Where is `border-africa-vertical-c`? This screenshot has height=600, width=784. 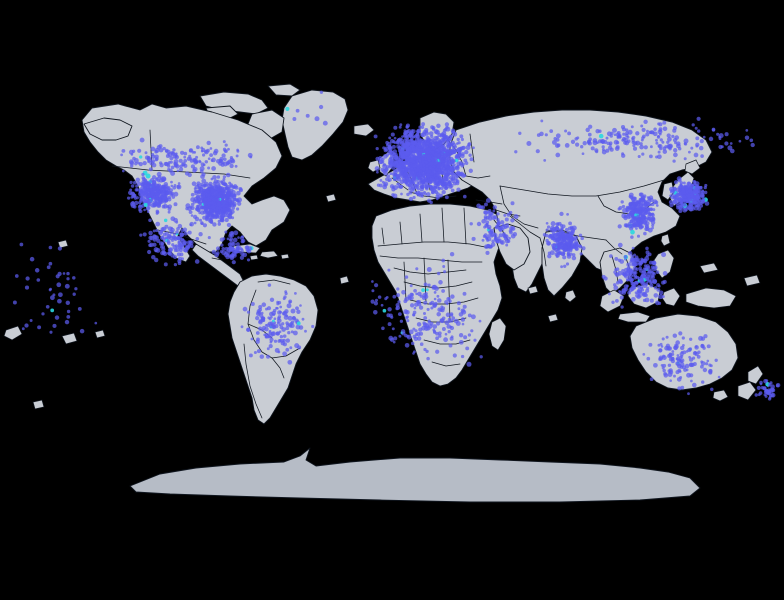 border-africa-vertical-c is located at coordinates (405, 281).